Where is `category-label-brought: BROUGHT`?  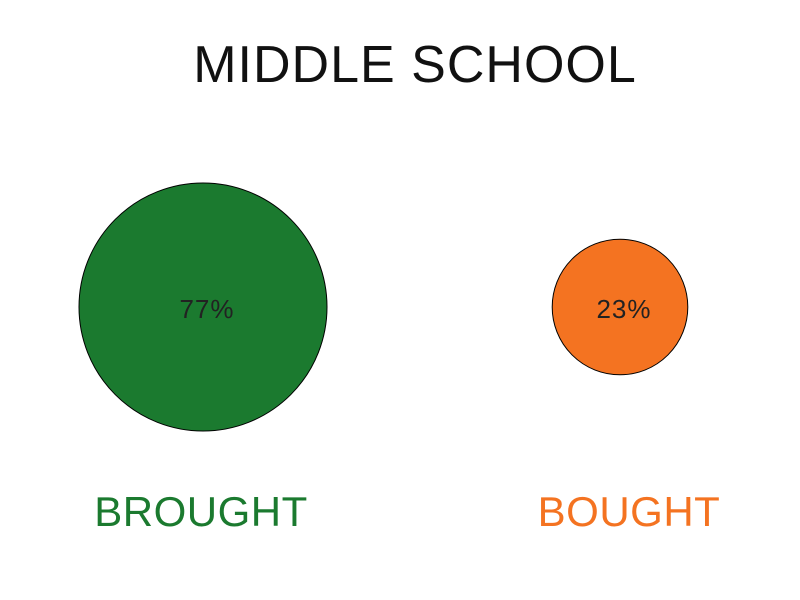
category-label-brought: BROUGHT is located at coordinates (201, 511).